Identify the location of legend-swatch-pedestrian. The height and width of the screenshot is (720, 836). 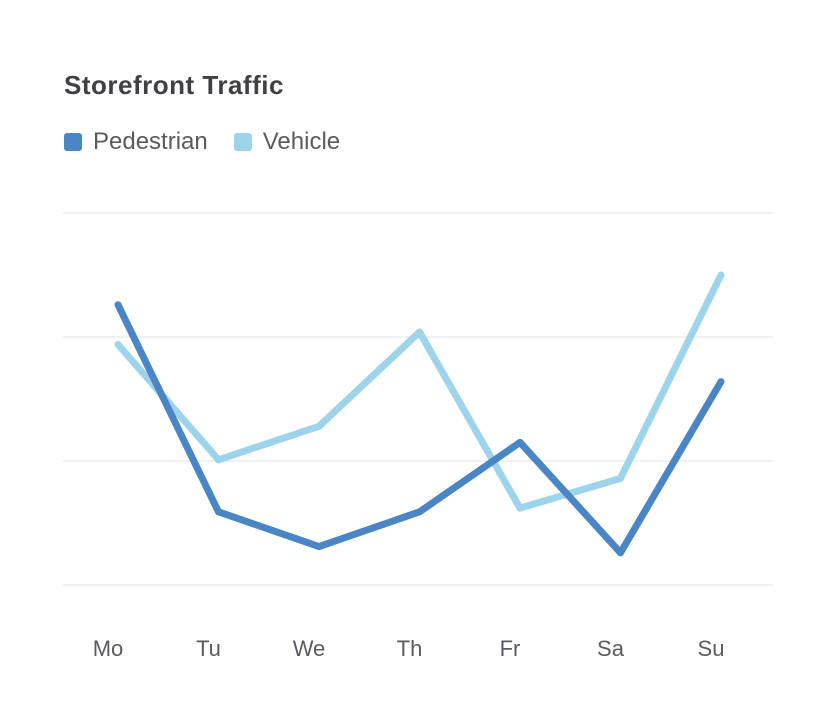
(73, 142).